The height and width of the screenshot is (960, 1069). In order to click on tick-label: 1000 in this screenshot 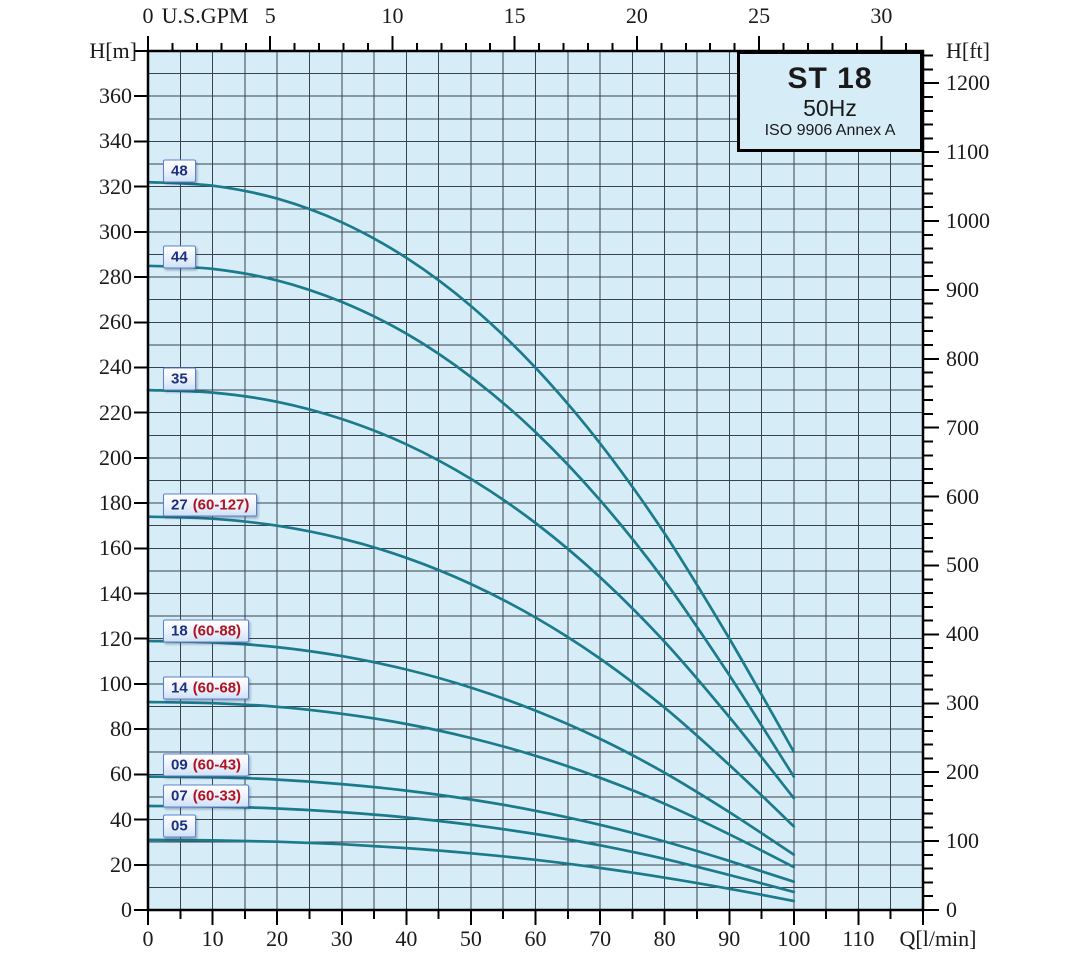, I will do `click(968, 220)`.